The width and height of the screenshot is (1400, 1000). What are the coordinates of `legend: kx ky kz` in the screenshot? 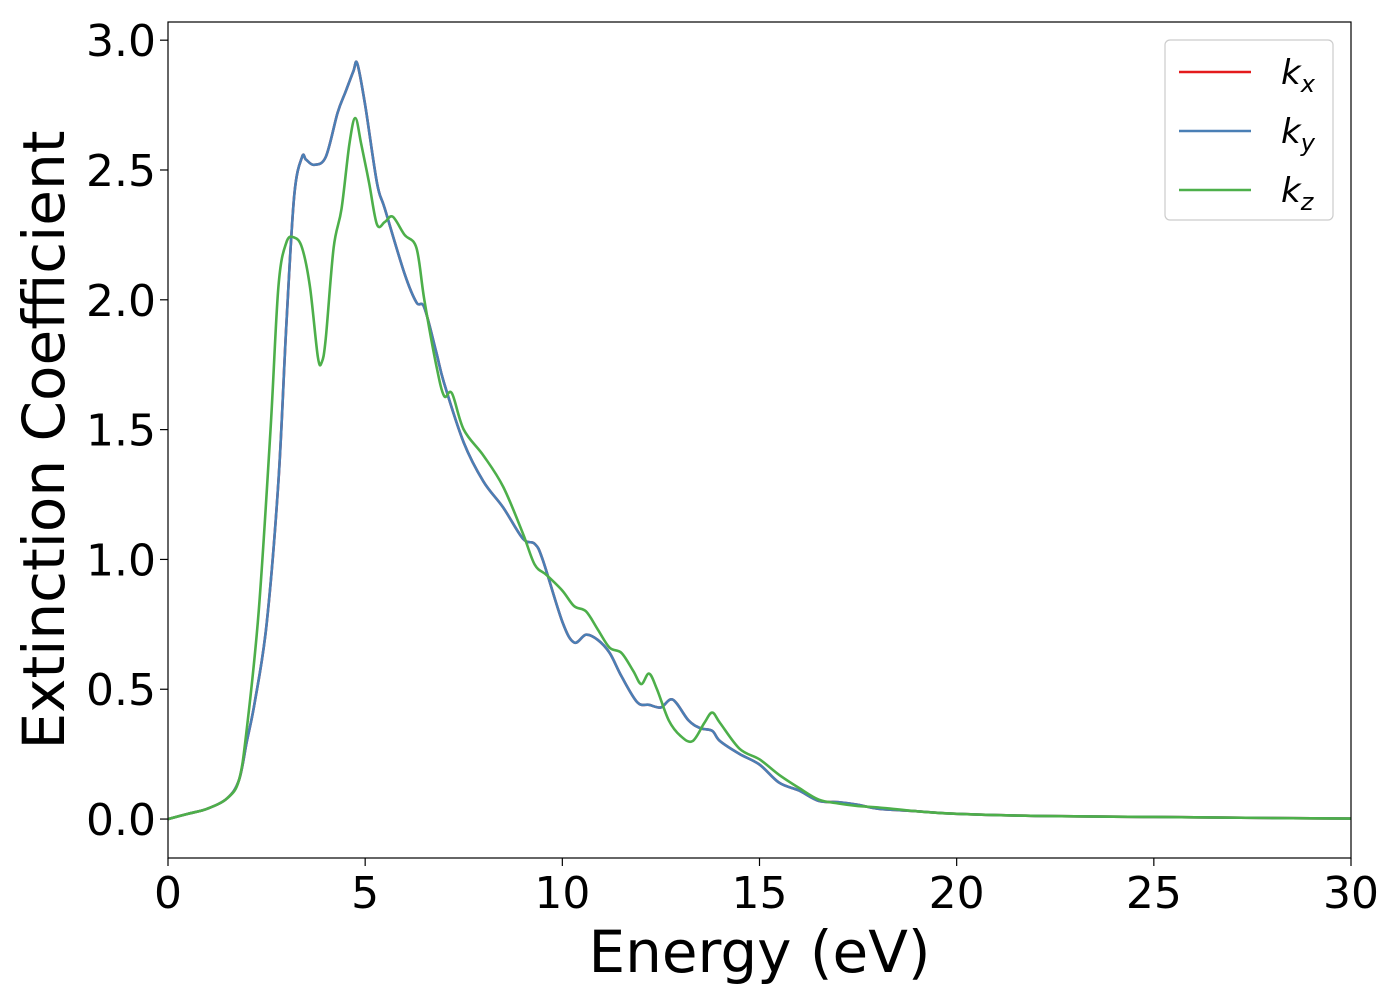 It's located at (1249, 130).